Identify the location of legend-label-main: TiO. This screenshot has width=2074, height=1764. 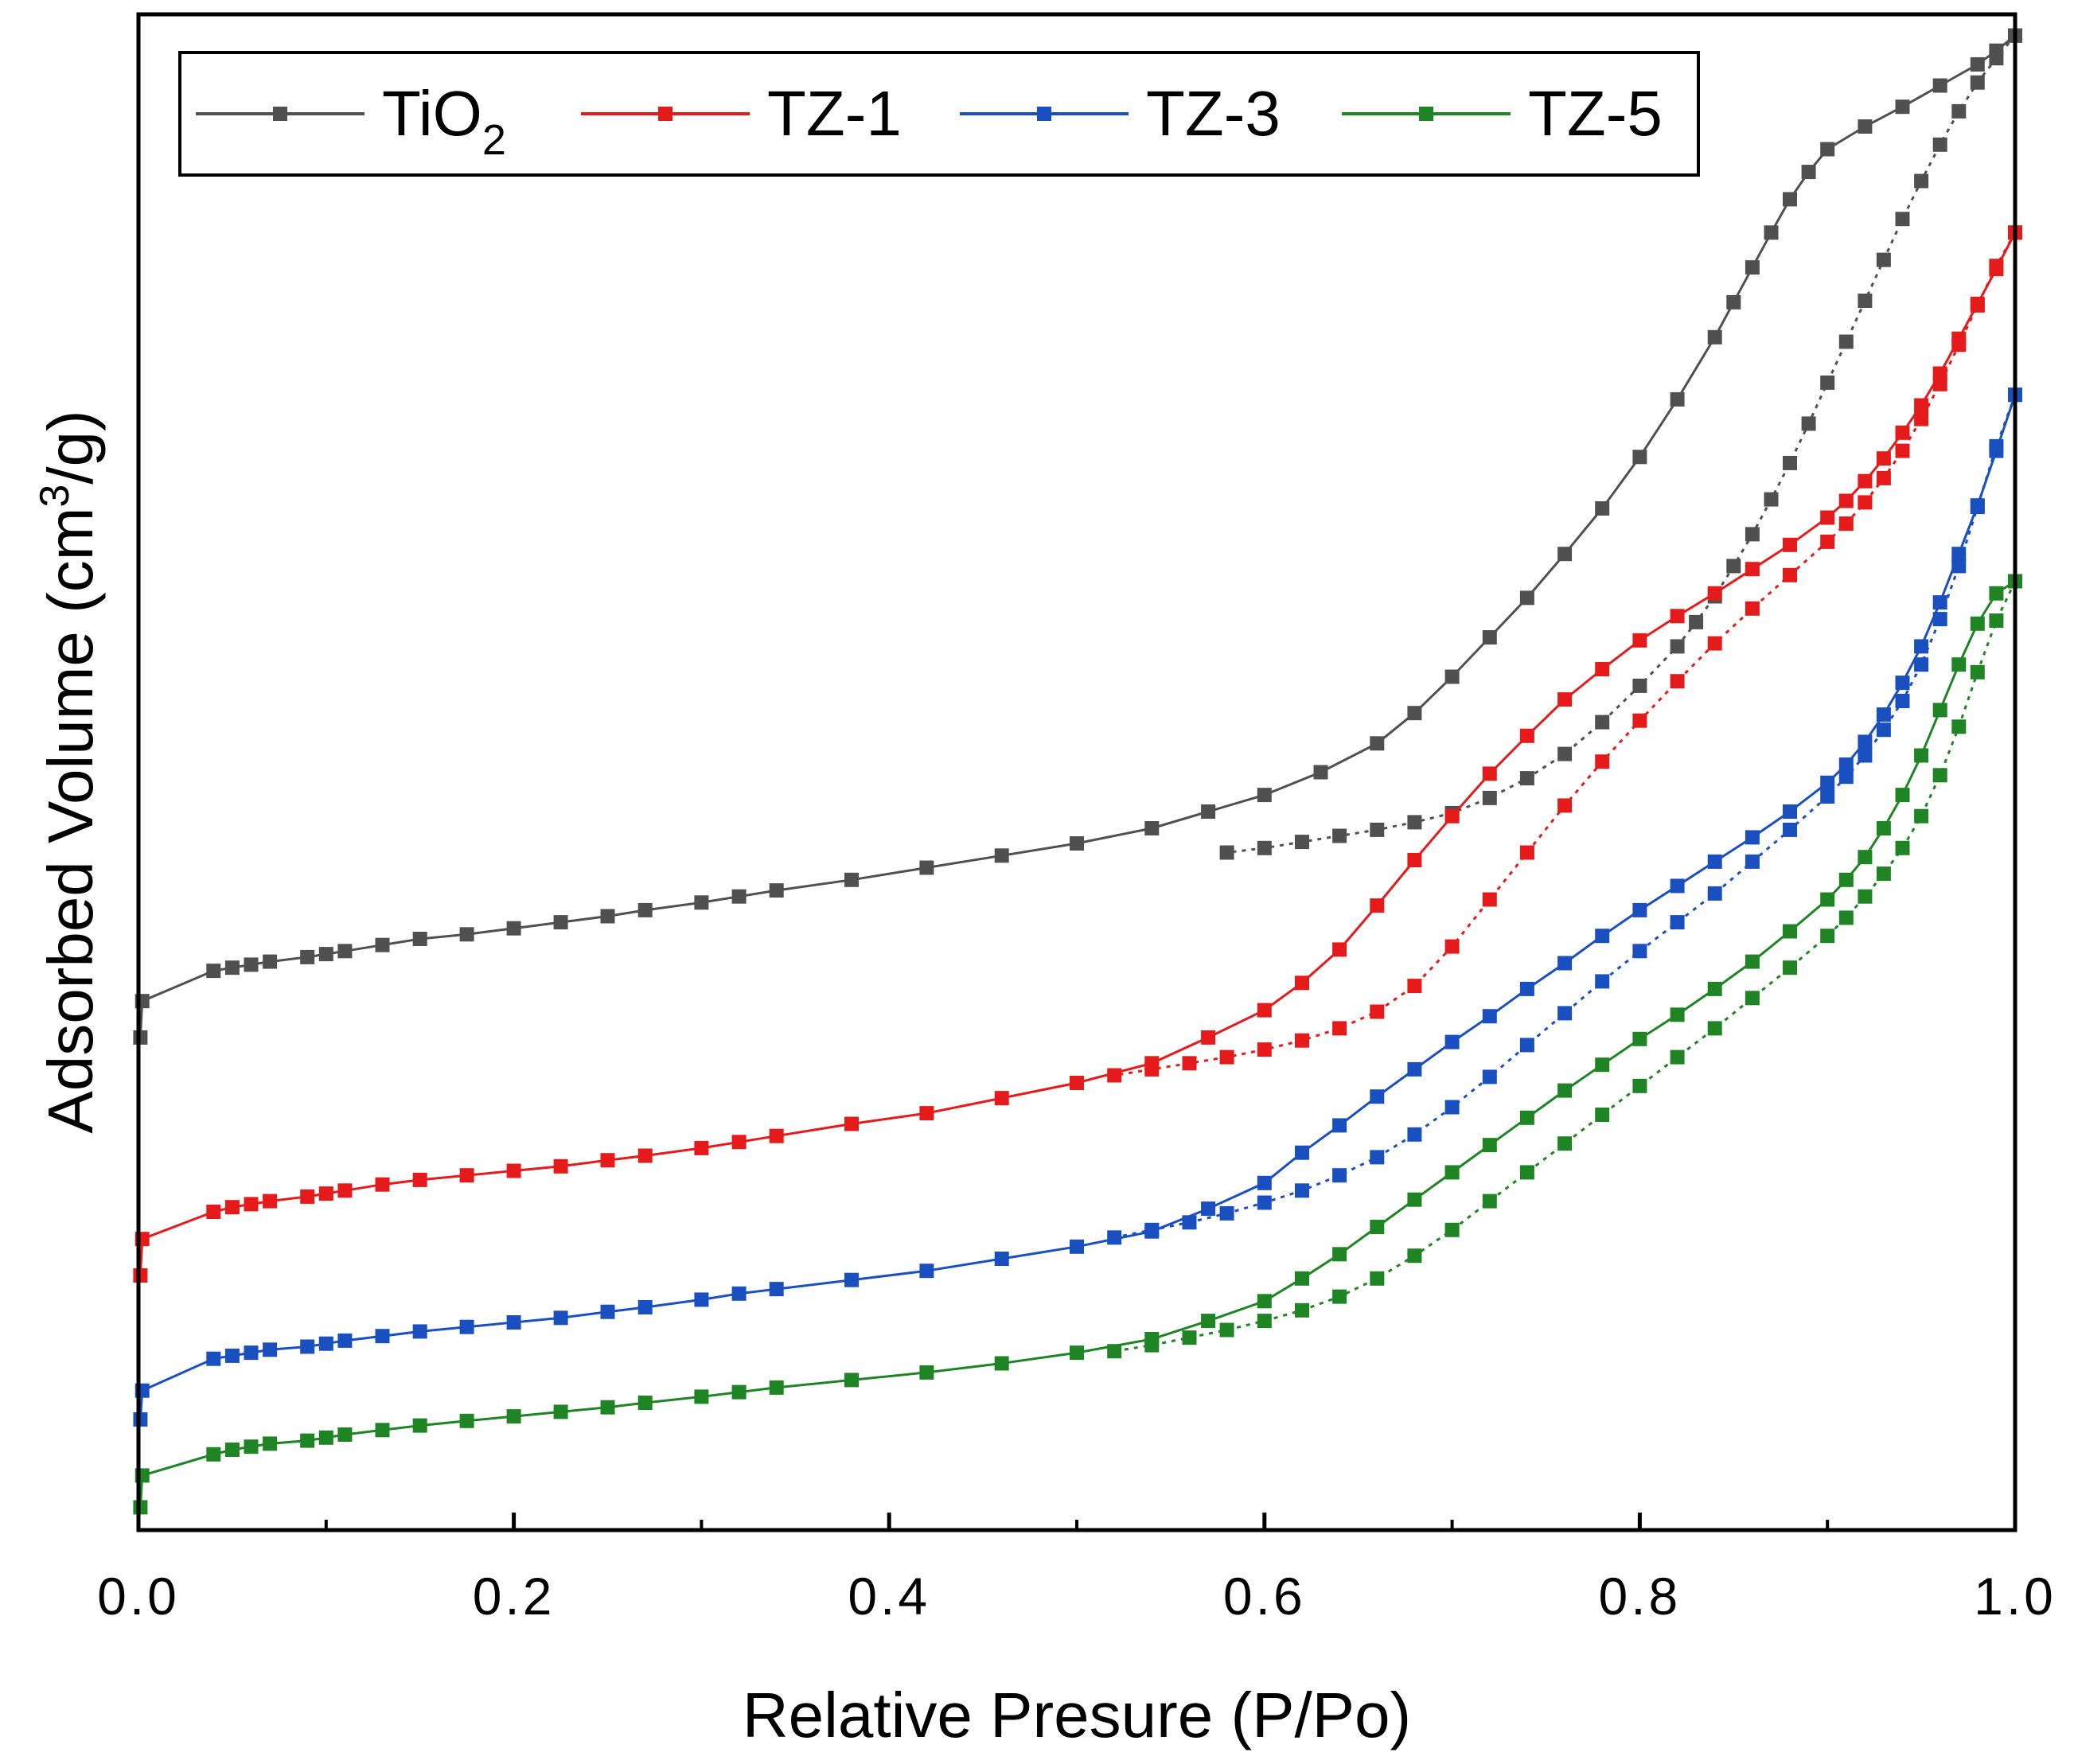
(432, 113).